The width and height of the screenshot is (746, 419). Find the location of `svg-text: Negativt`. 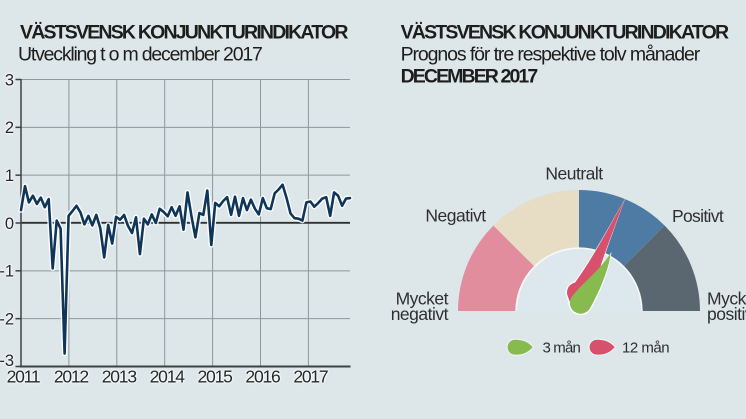

svg-text: Negativt is located at coordinates (455, 216).